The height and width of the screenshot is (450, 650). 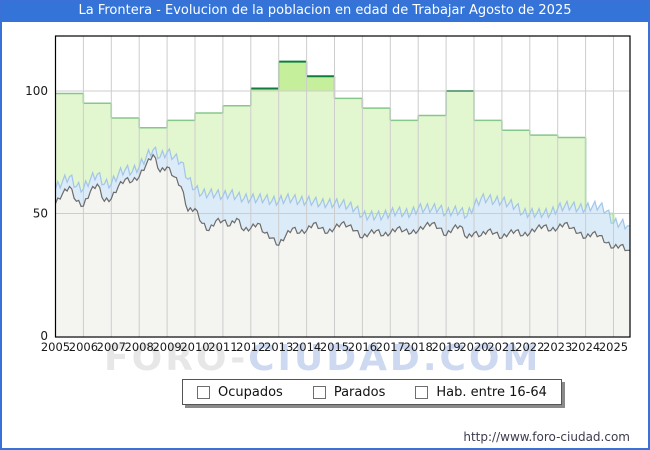 I want to click on x-tick-label: 2022, so click(x=529, y=347).